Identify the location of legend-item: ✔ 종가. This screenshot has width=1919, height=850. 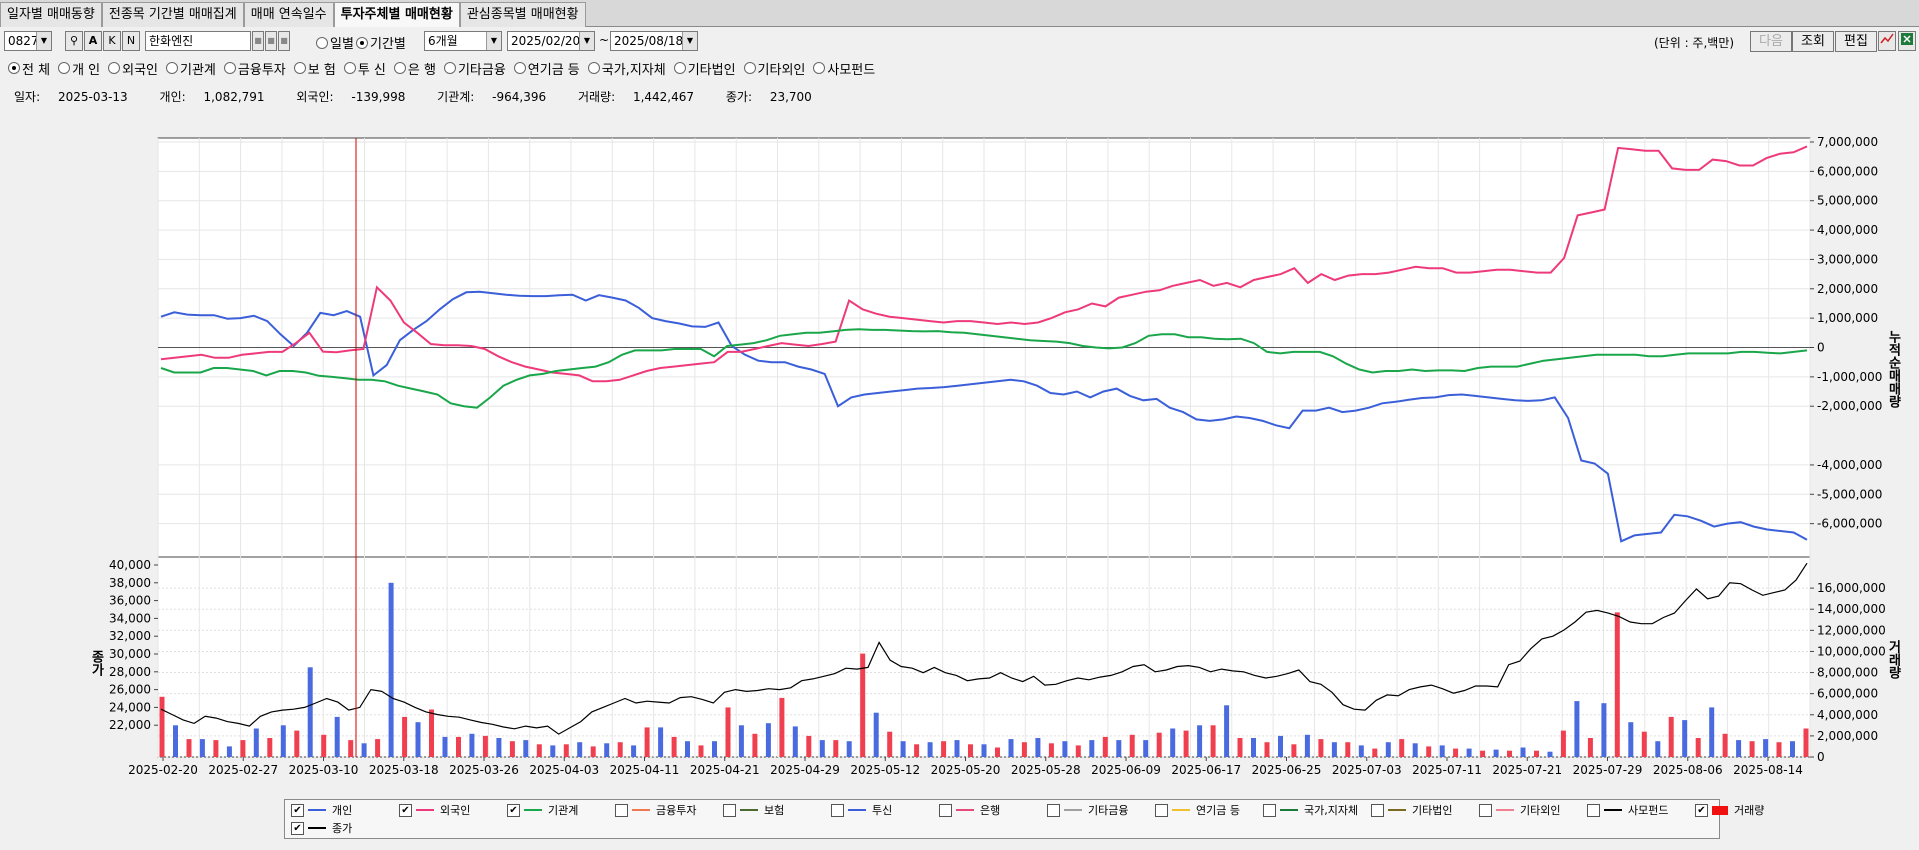
(321, 828).